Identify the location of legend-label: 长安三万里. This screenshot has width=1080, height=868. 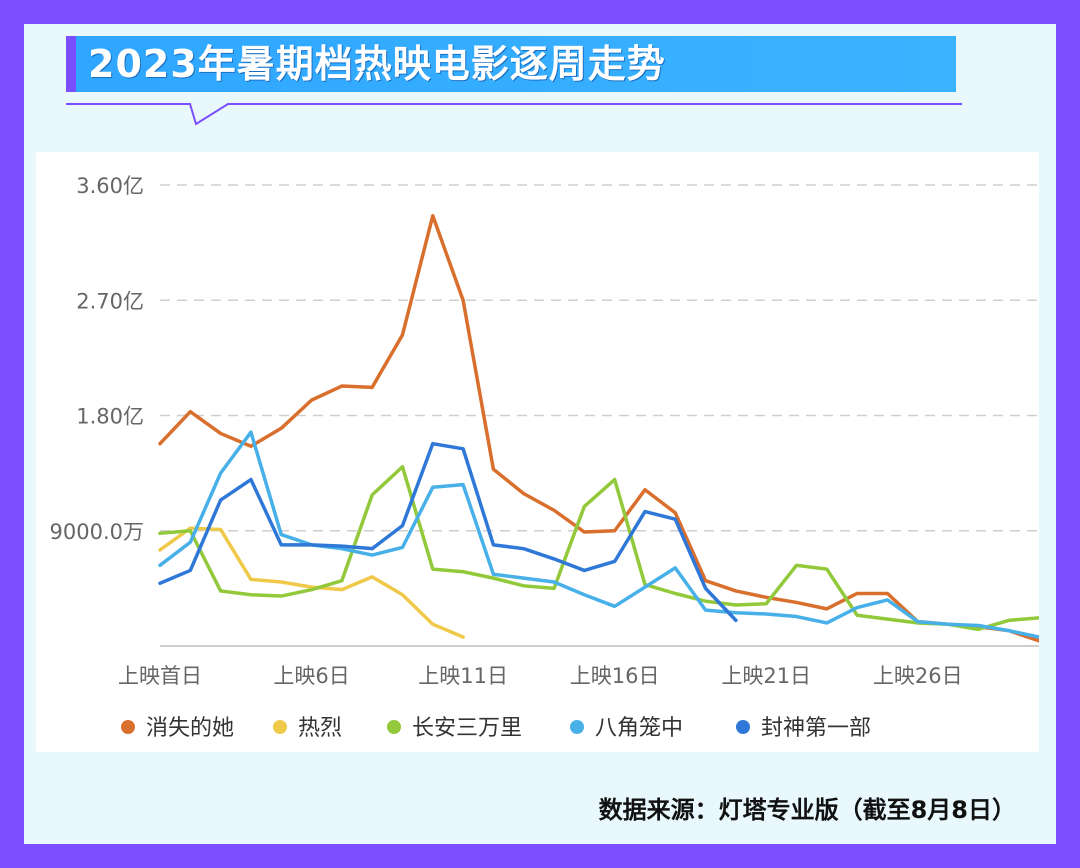
(467, 728).